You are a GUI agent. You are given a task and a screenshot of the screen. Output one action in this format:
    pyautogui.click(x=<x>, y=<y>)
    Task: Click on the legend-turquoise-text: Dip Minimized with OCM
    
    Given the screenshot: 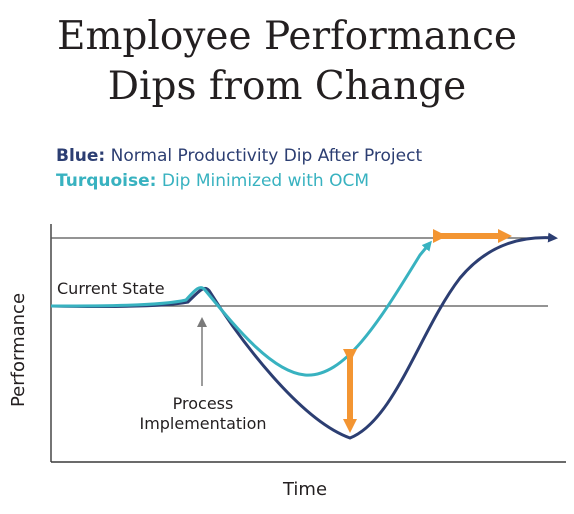 What is the action you would take?
    pyautogui.click(x=263, y=181)
    